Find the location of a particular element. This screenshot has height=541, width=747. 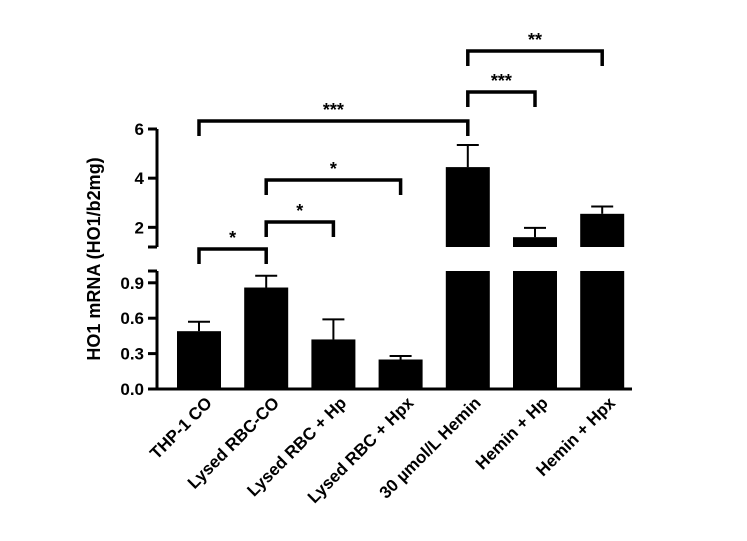

x-tick-label: THP-1 CO is located at coordinates (181, 428).